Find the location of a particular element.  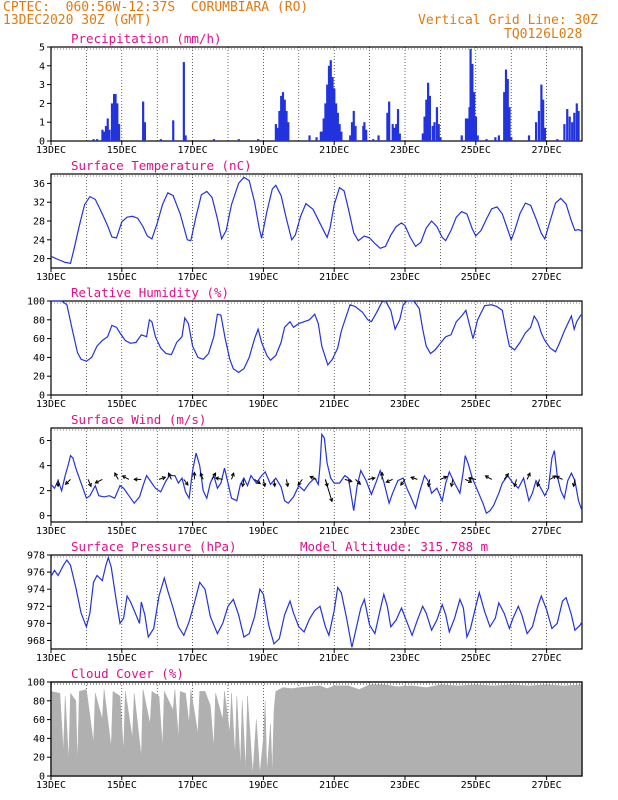

x-tick-label: 25DEC is located at coordinates (476, 658).